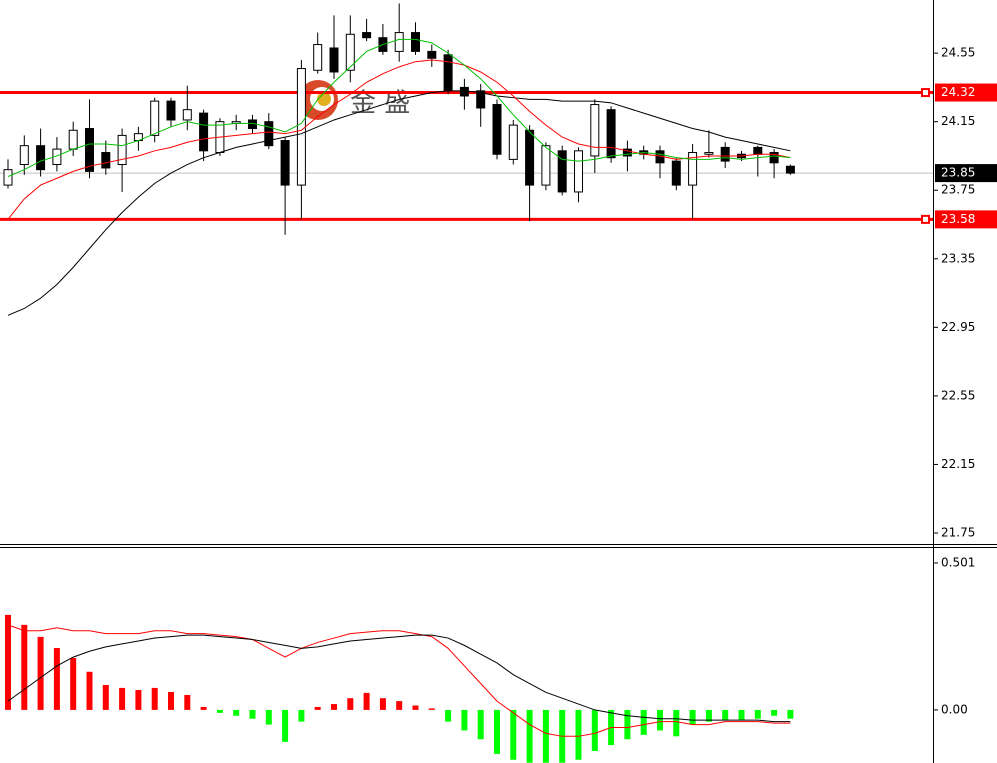 Image resolution: width=997 pixels, height=763 pixels. What do you see at coordinates (324, 99) in the screenshot?
I see `logo` at bounding box center [324, 99].